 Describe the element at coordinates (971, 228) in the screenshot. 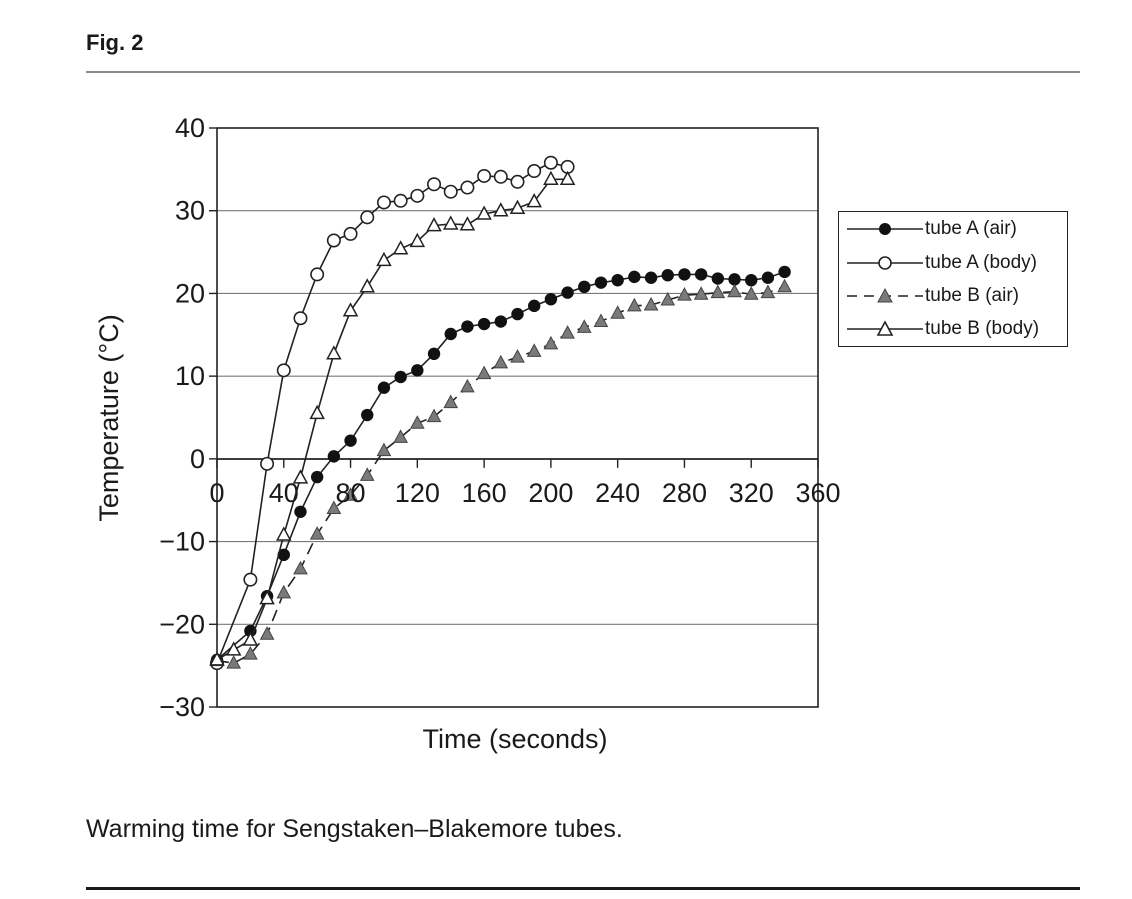

I see `legend-label: tube A (air)` at that location.